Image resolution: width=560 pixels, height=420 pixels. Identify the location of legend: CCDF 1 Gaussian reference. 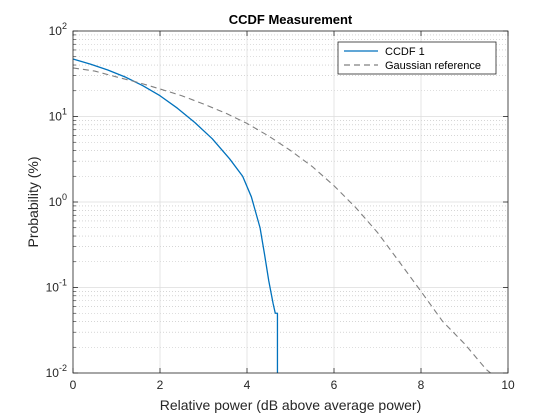
(417, 58).